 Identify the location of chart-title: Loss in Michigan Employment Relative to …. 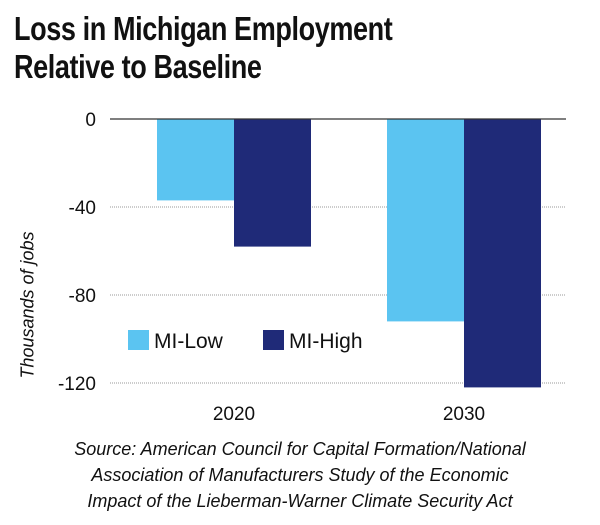
(203, 48).